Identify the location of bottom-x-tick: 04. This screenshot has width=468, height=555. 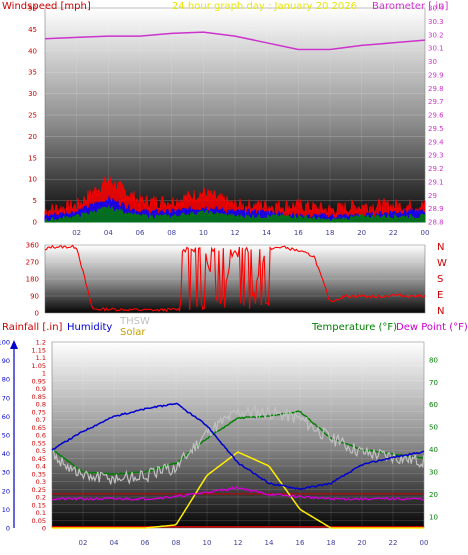
(114, 543).